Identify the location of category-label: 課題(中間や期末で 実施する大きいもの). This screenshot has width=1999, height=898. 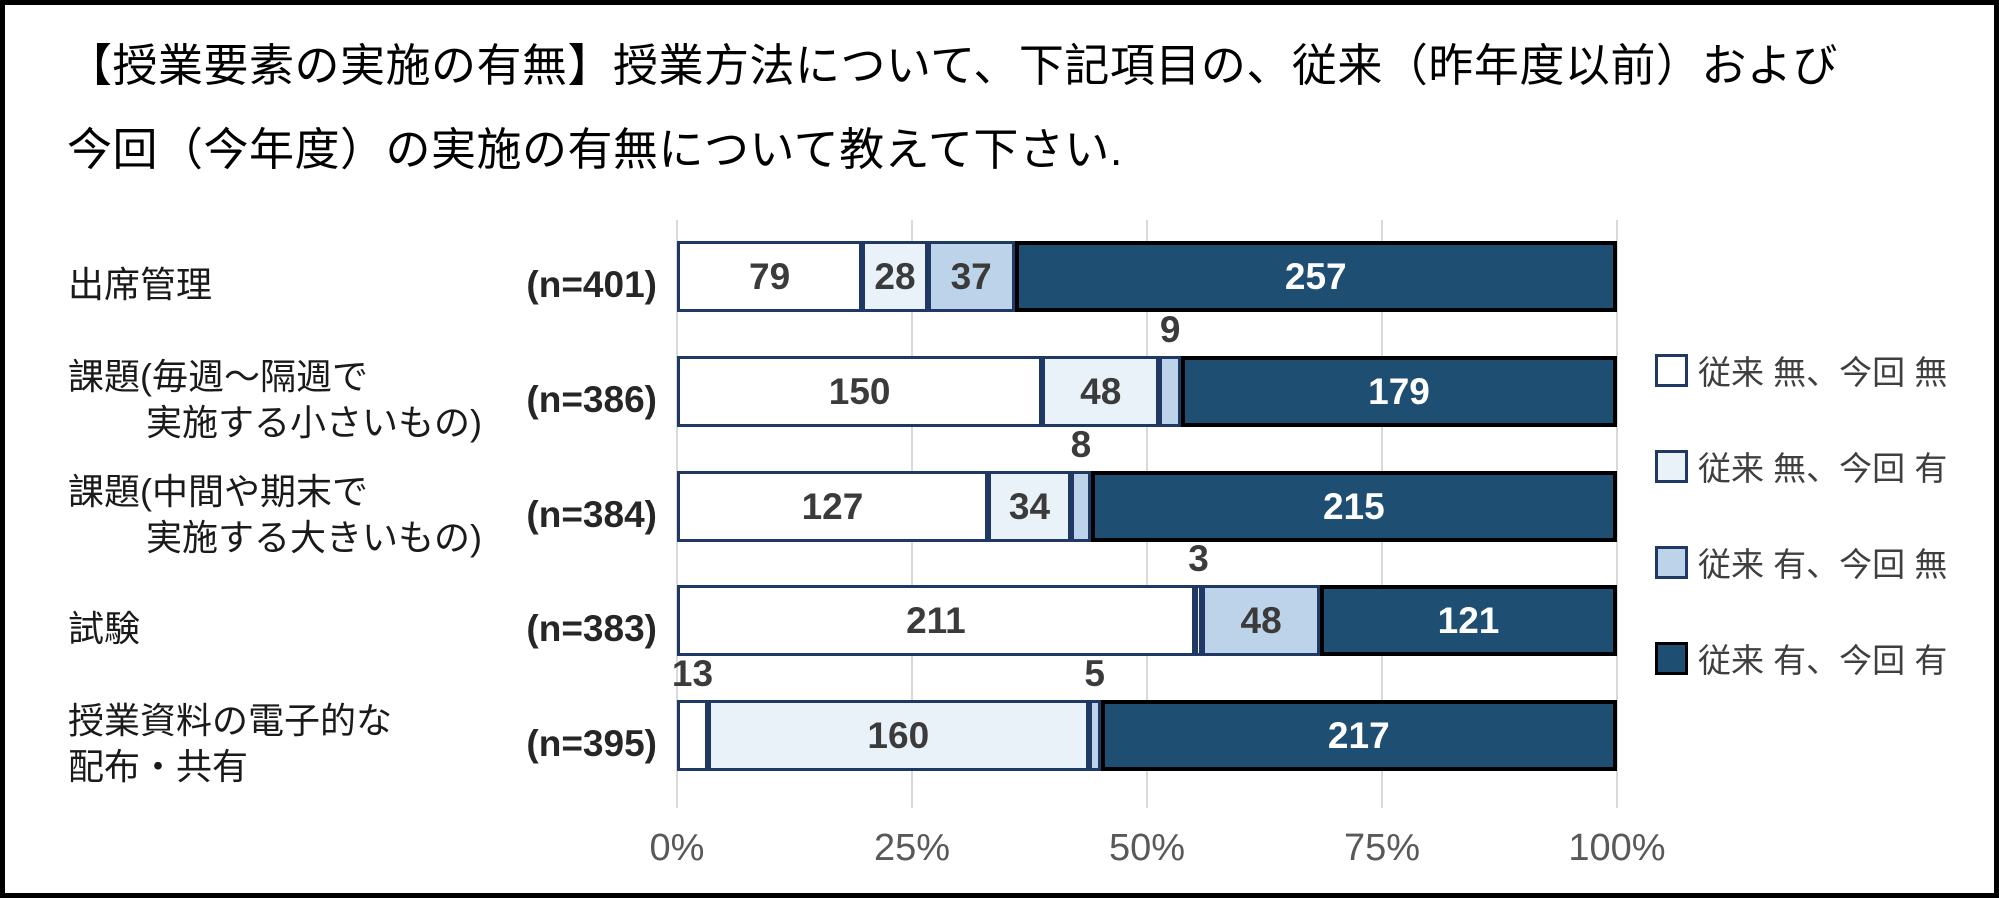
(275, 515).